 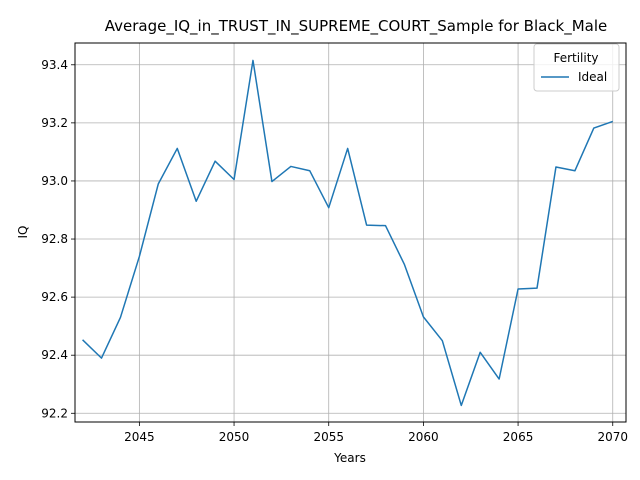 I want to click on legend-title: Fertility, so click(x=575, y=58).